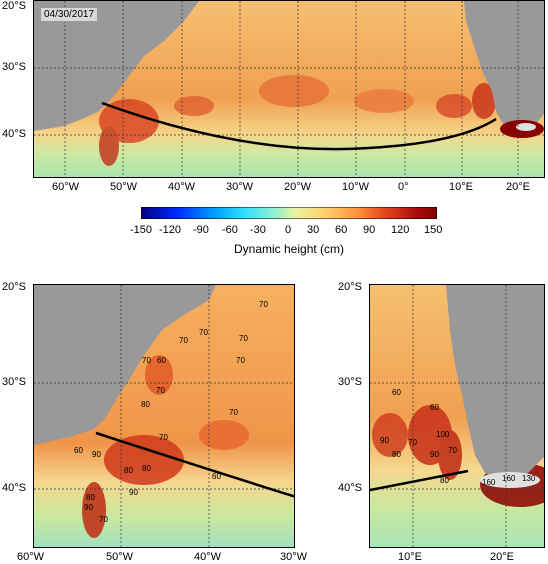 This screenshot has height=564, width=548. I want to click on colorbar, so click(289, 213).